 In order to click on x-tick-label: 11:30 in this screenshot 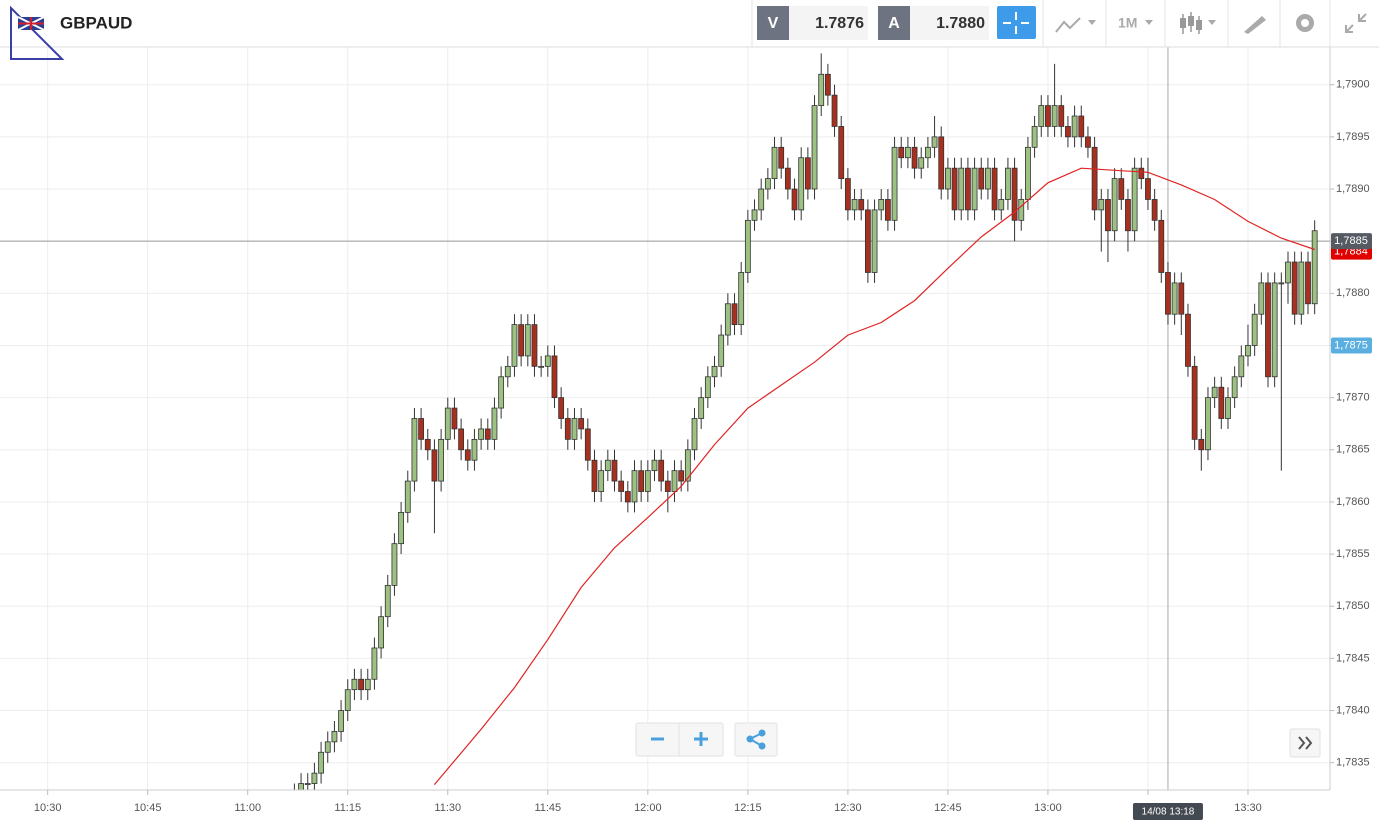, I will do `click(447, 808)`.